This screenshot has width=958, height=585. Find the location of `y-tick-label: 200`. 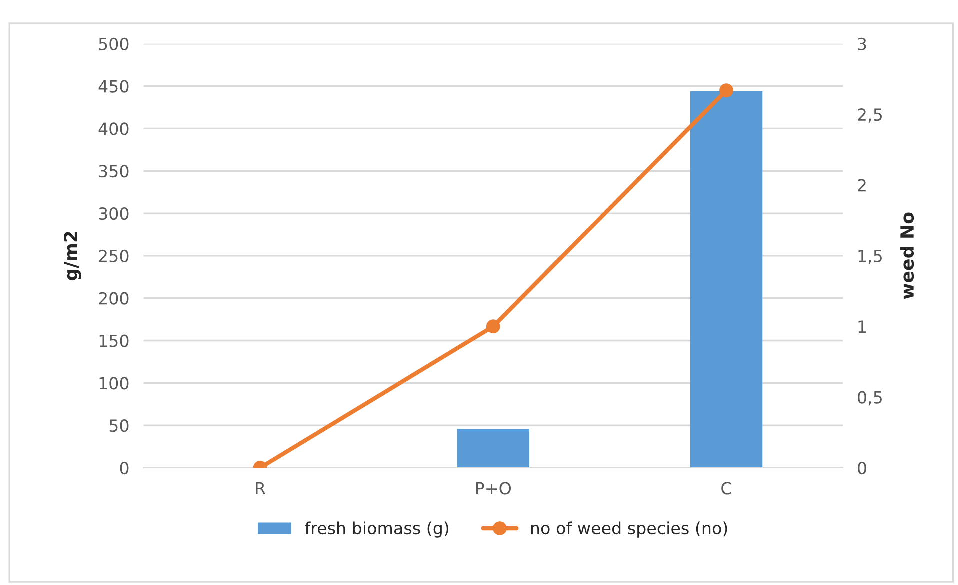

y-tick-label: 200 is located at coordinates (114, 298).